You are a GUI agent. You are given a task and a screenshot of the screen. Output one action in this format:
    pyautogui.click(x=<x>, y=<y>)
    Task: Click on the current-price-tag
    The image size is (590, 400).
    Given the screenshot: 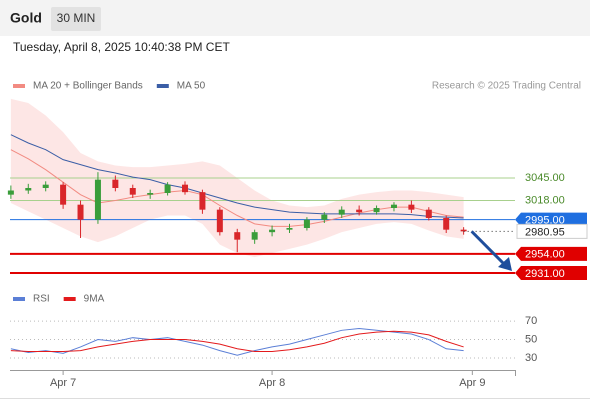 What is the action you would take?
    pyautogui.click(x=552, y=231)
    